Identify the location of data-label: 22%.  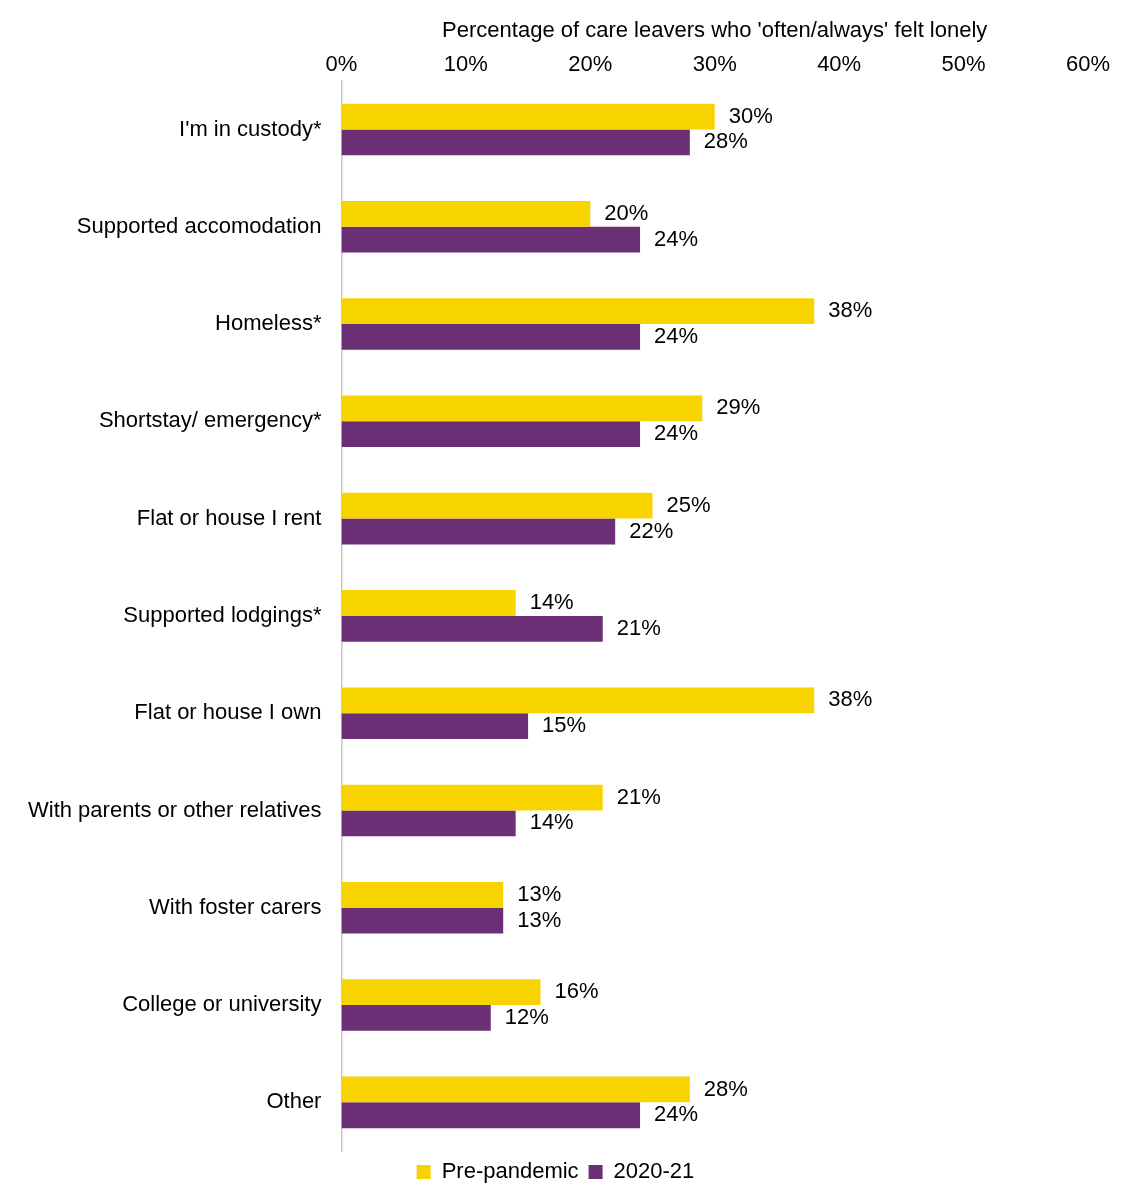
(651, 530).